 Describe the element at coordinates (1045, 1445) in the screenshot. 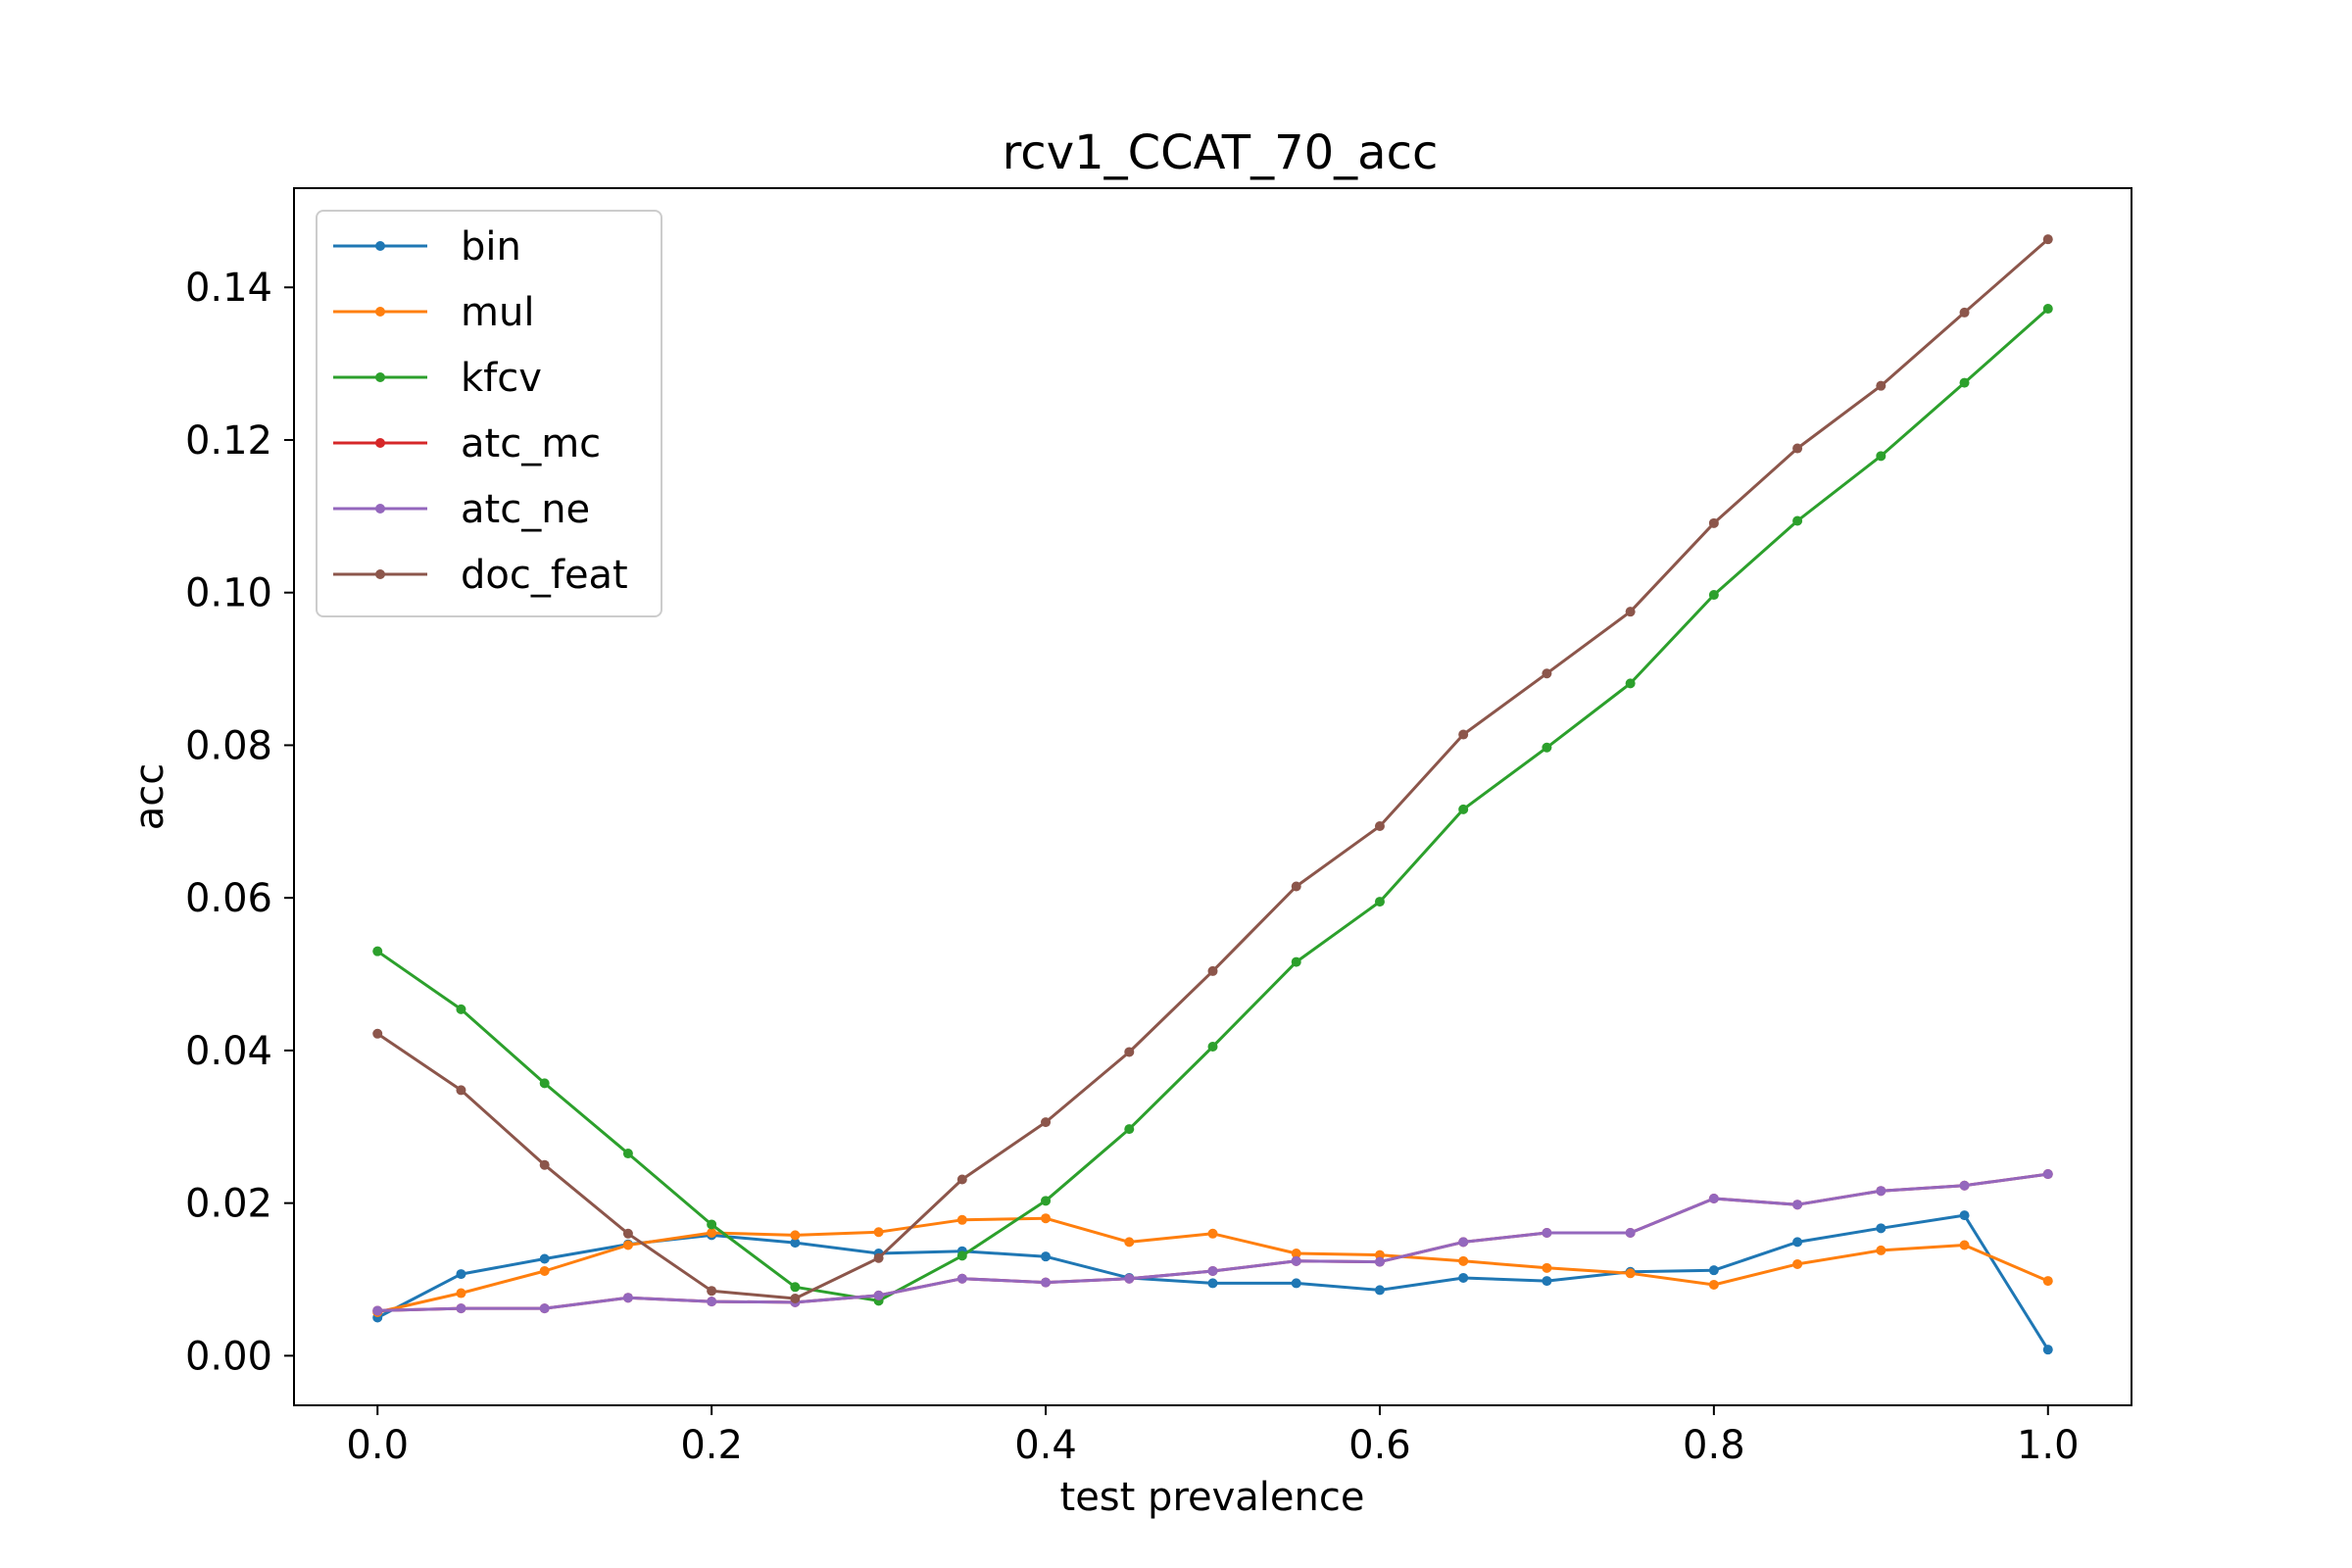

I see `x-tick-label: 0.4` at that location.